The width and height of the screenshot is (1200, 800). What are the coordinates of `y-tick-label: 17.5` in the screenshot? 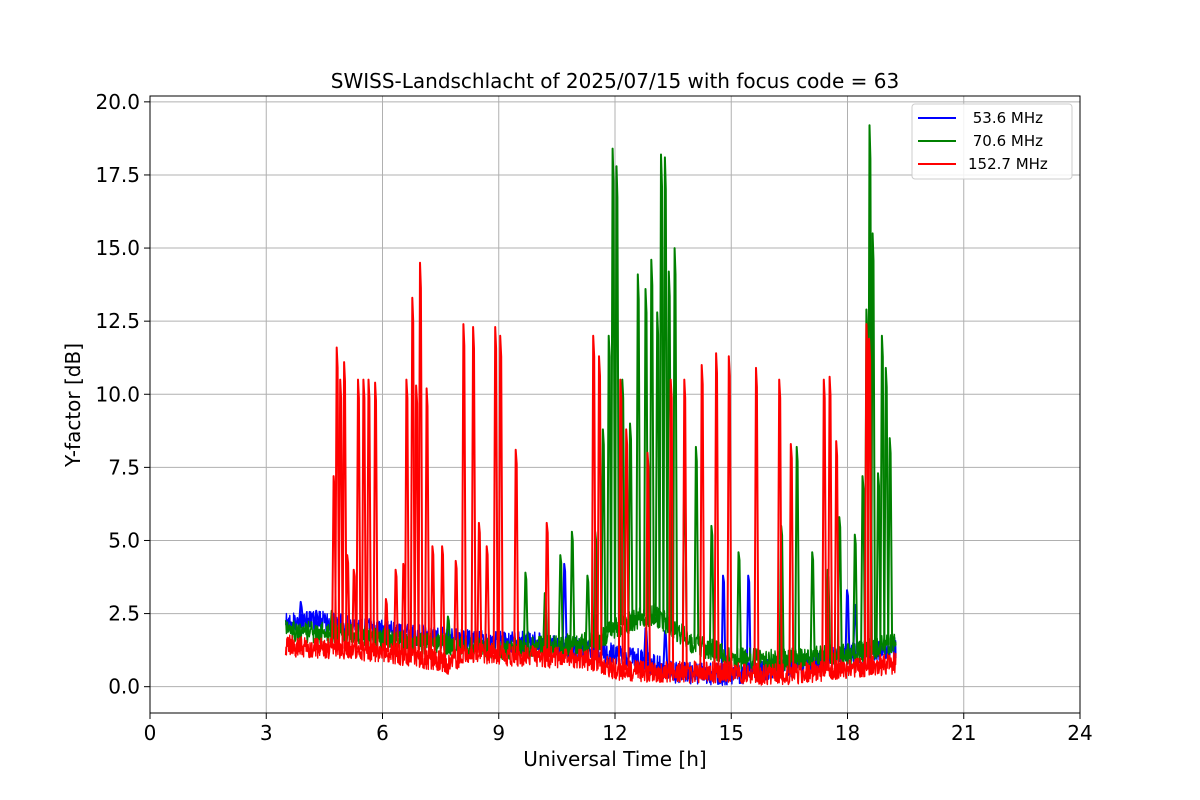 It's located at (117, 175).